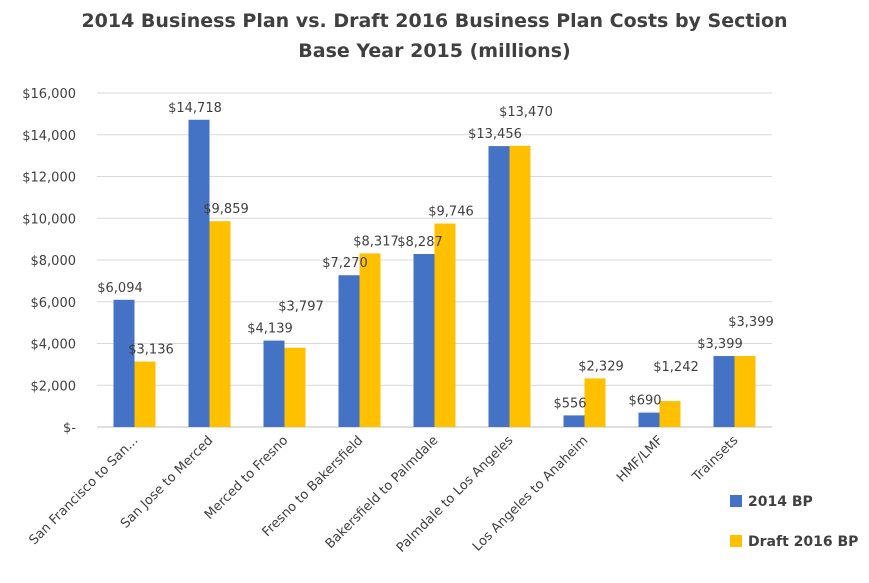  Describe the element at coordinates (120, 288) in the screenshot. I see `data-label: $6,094` at that location.